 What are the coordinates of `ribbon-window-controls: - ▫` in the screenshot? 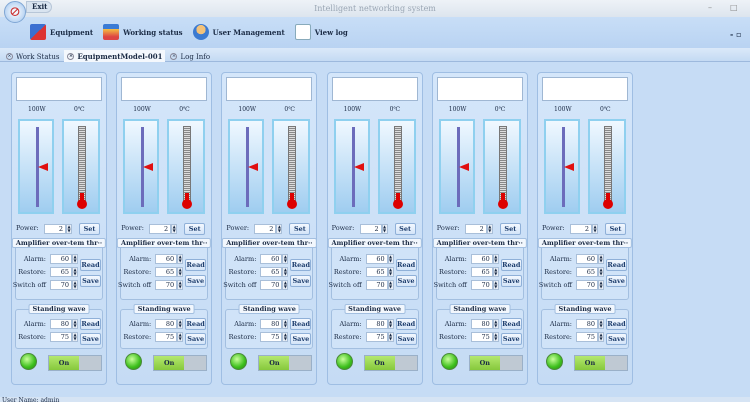 It's located at (736, 34).